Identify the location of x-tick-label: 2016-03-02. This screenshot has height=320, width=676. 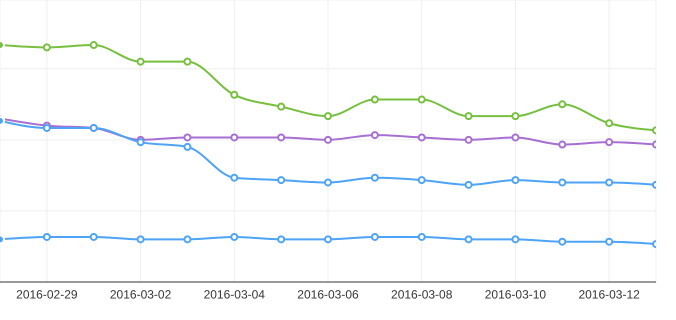
(141, 295).